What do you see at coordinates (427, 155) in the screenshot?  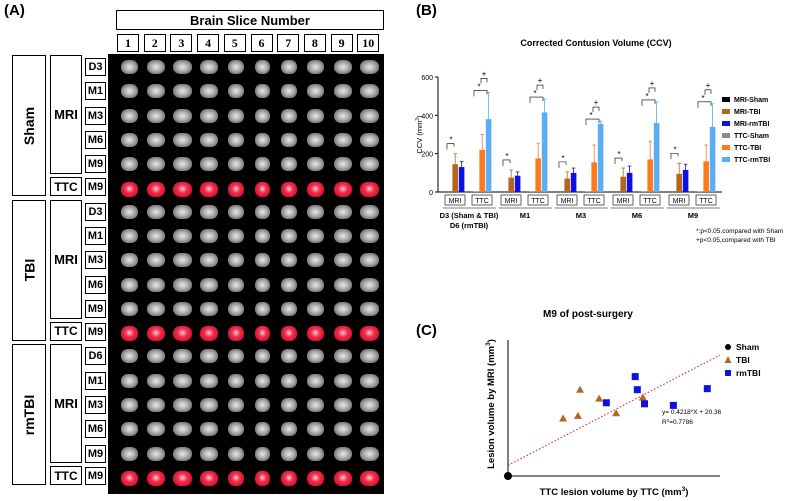 I see `y-tick-label: 200` at bounding box center [427, 155].